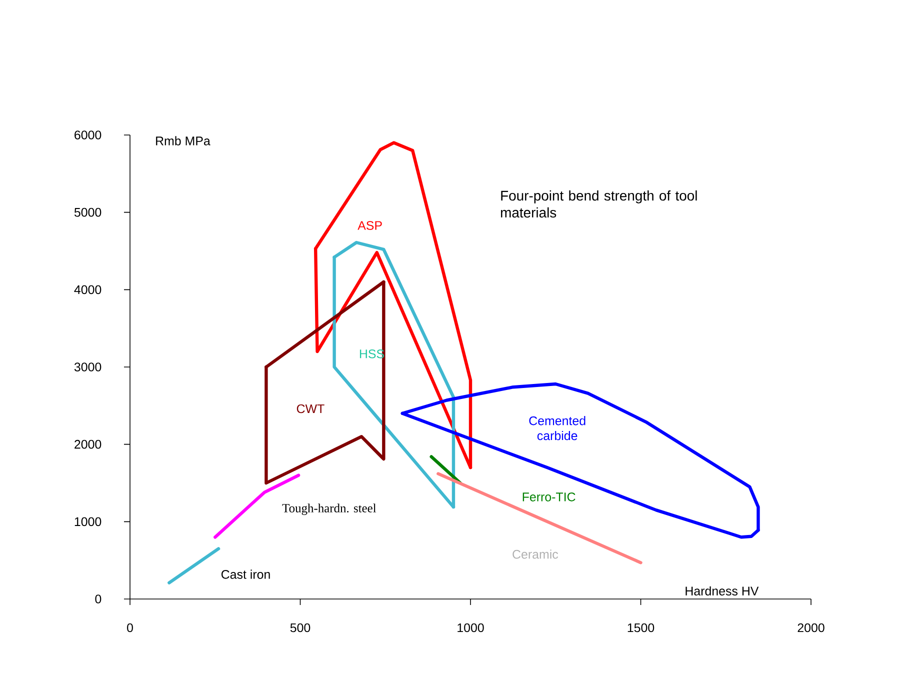 This screenshot has width=899, height=680. Describe the element at coordinates (641, 627) in the screenshot. I see `x-tick-label: 1500` at that location.